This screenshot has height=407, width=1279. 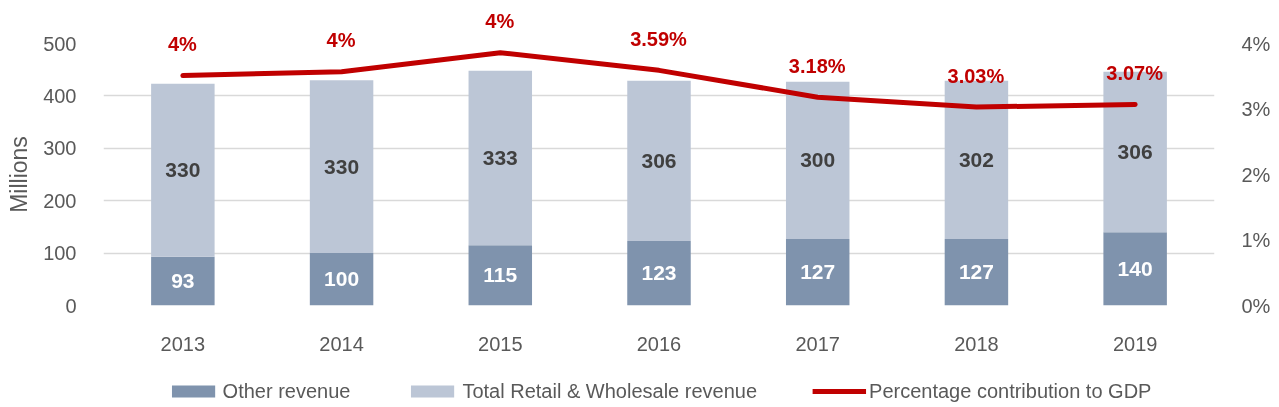 What do you see at coordinates (1256, 174) in the screenshot?
I see `y2-tick-label: 2%` at bounding box center [1256, 174].